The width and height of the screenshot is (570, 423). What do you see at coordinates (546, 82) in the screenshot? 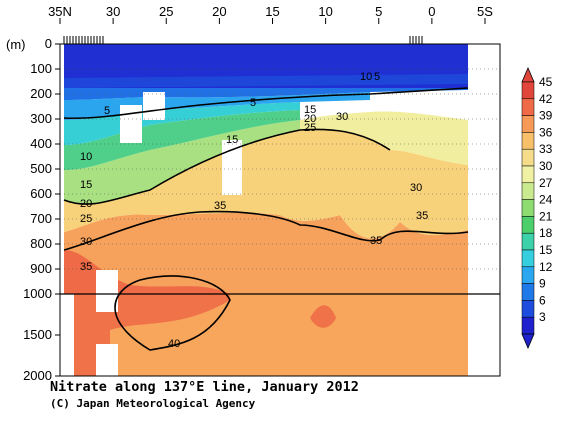
I see `colorbar-label: 45` at bounding box center [546, 82].